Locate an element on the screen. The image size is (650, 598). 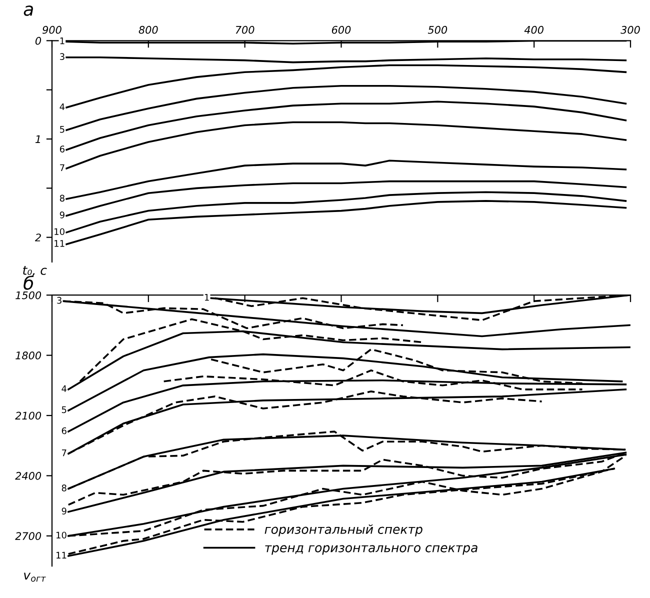
y-axis-title: t₀, c is located at coordinates (35, 271).